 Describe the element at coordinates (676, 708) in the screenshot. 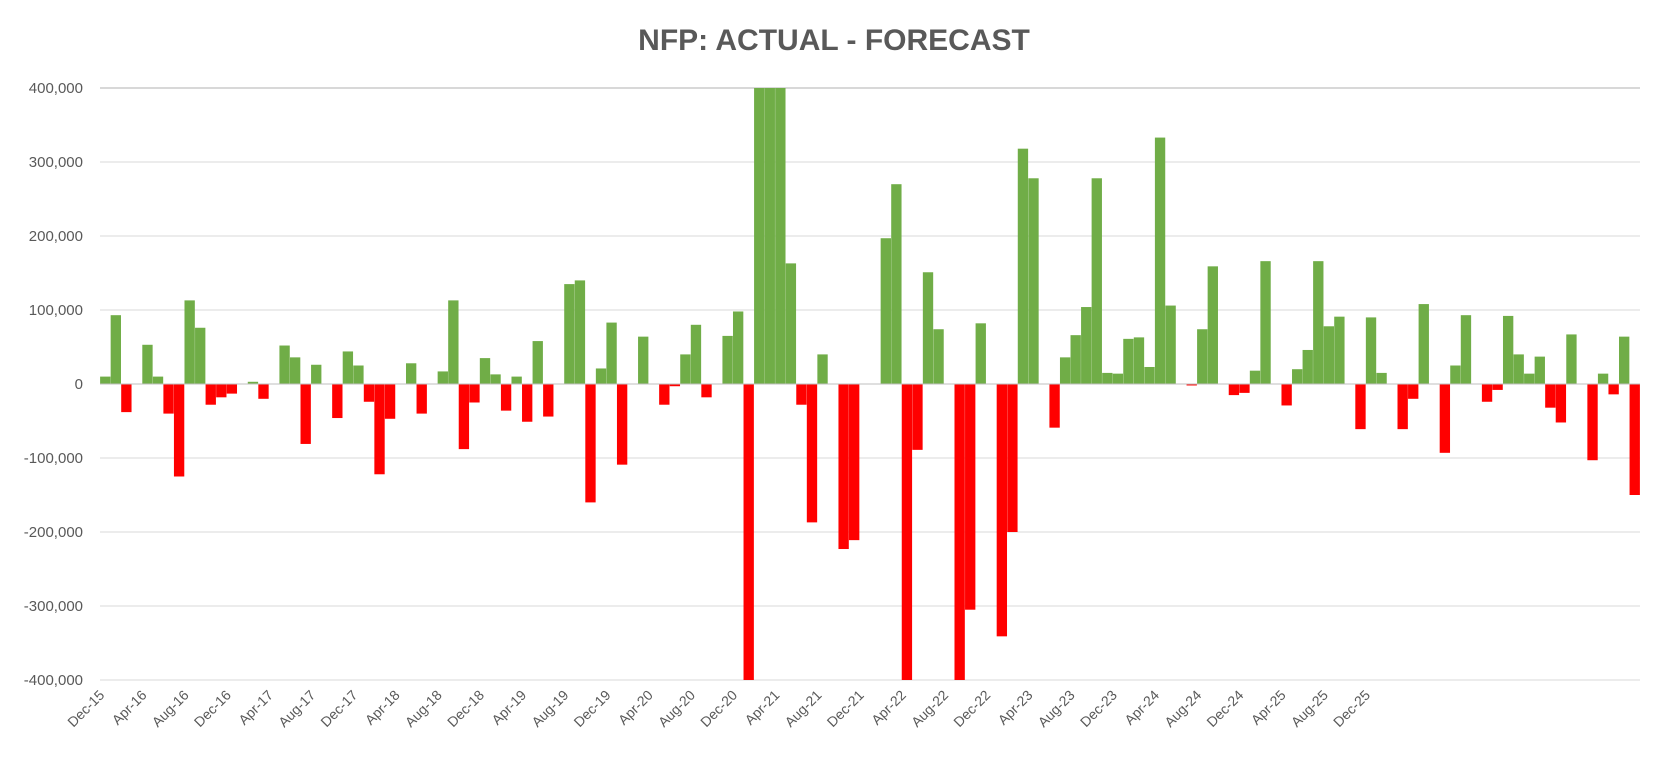

I see `x-tick-label: Aug-20` at that location.